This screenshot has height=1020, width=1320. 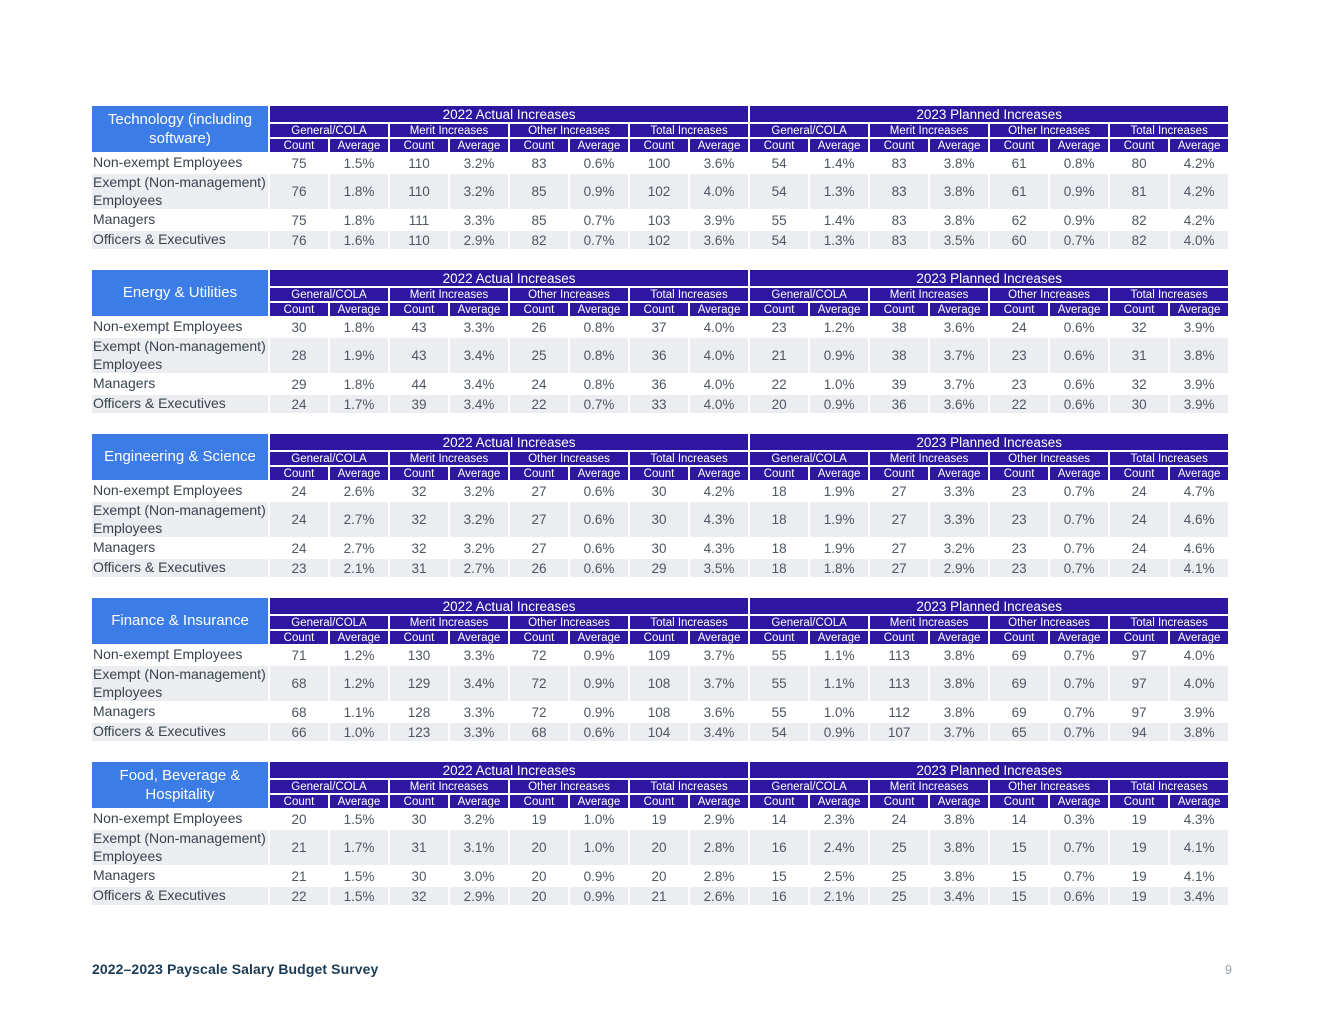 I want to click on data-cell: 3.6%, so click(x=719, y=163).